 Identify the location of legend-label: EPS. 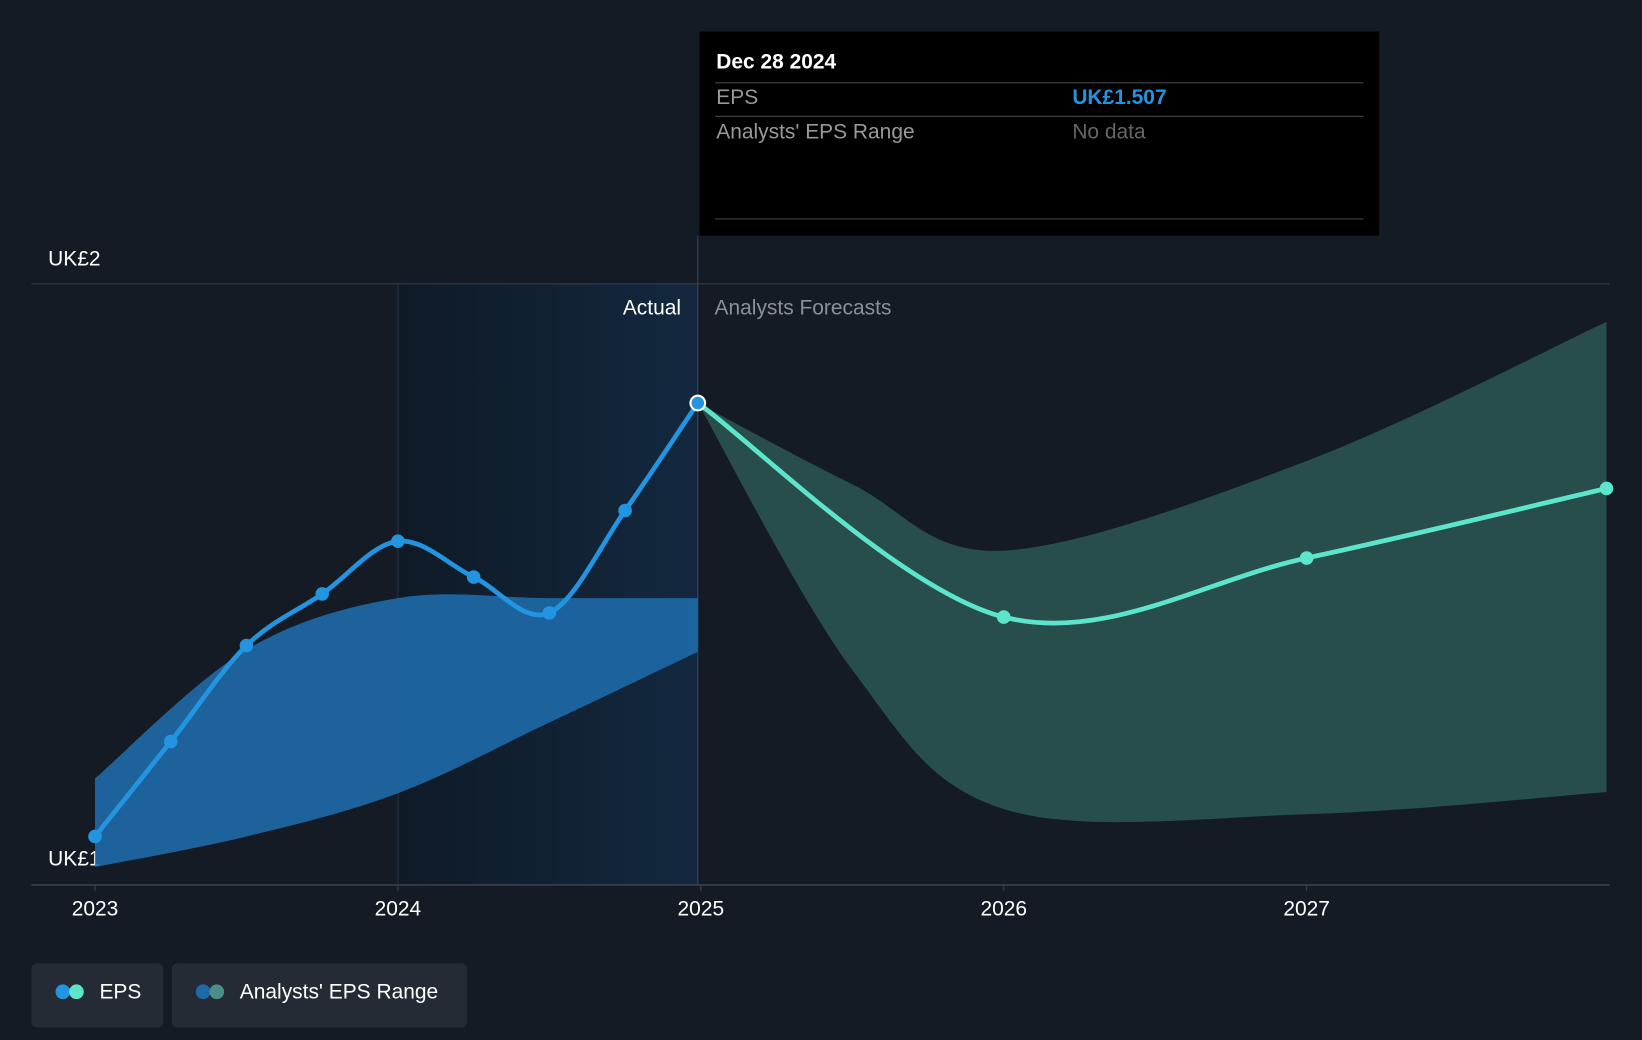
(120, 991).